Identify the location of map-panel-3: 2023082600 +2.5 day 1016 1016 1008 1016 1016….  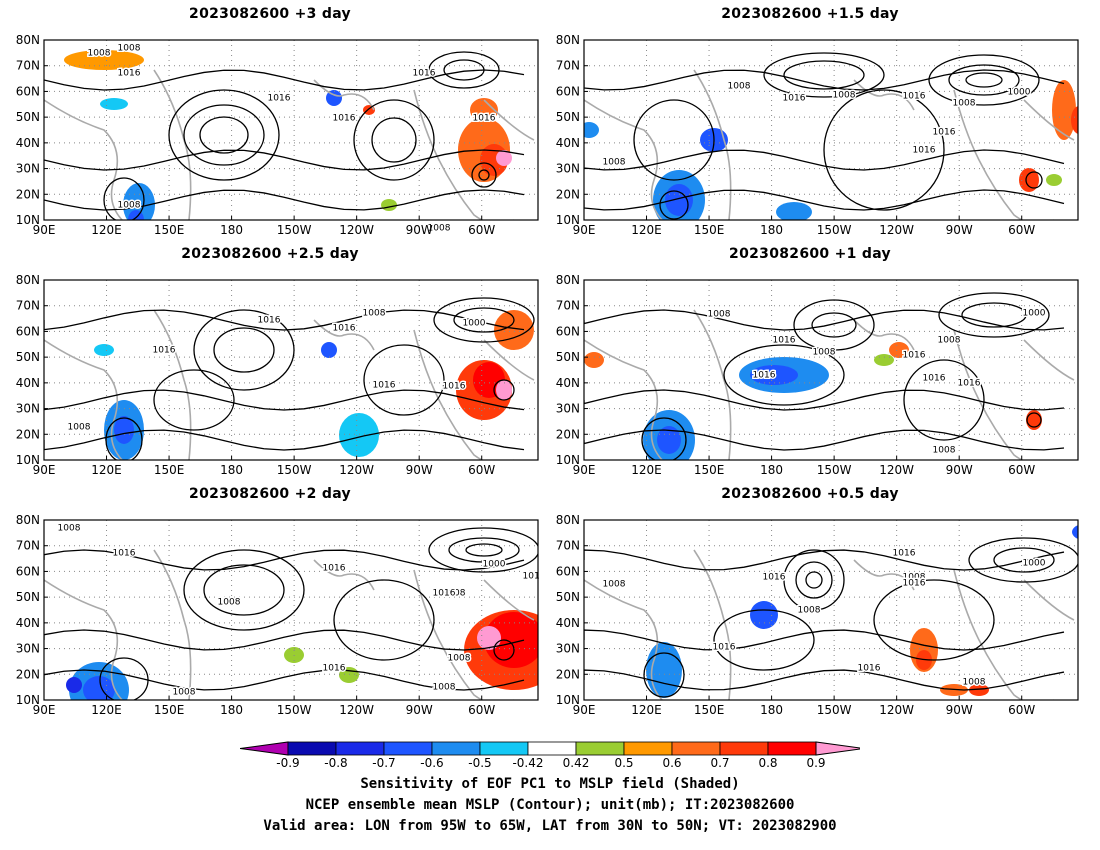
(270, 366).